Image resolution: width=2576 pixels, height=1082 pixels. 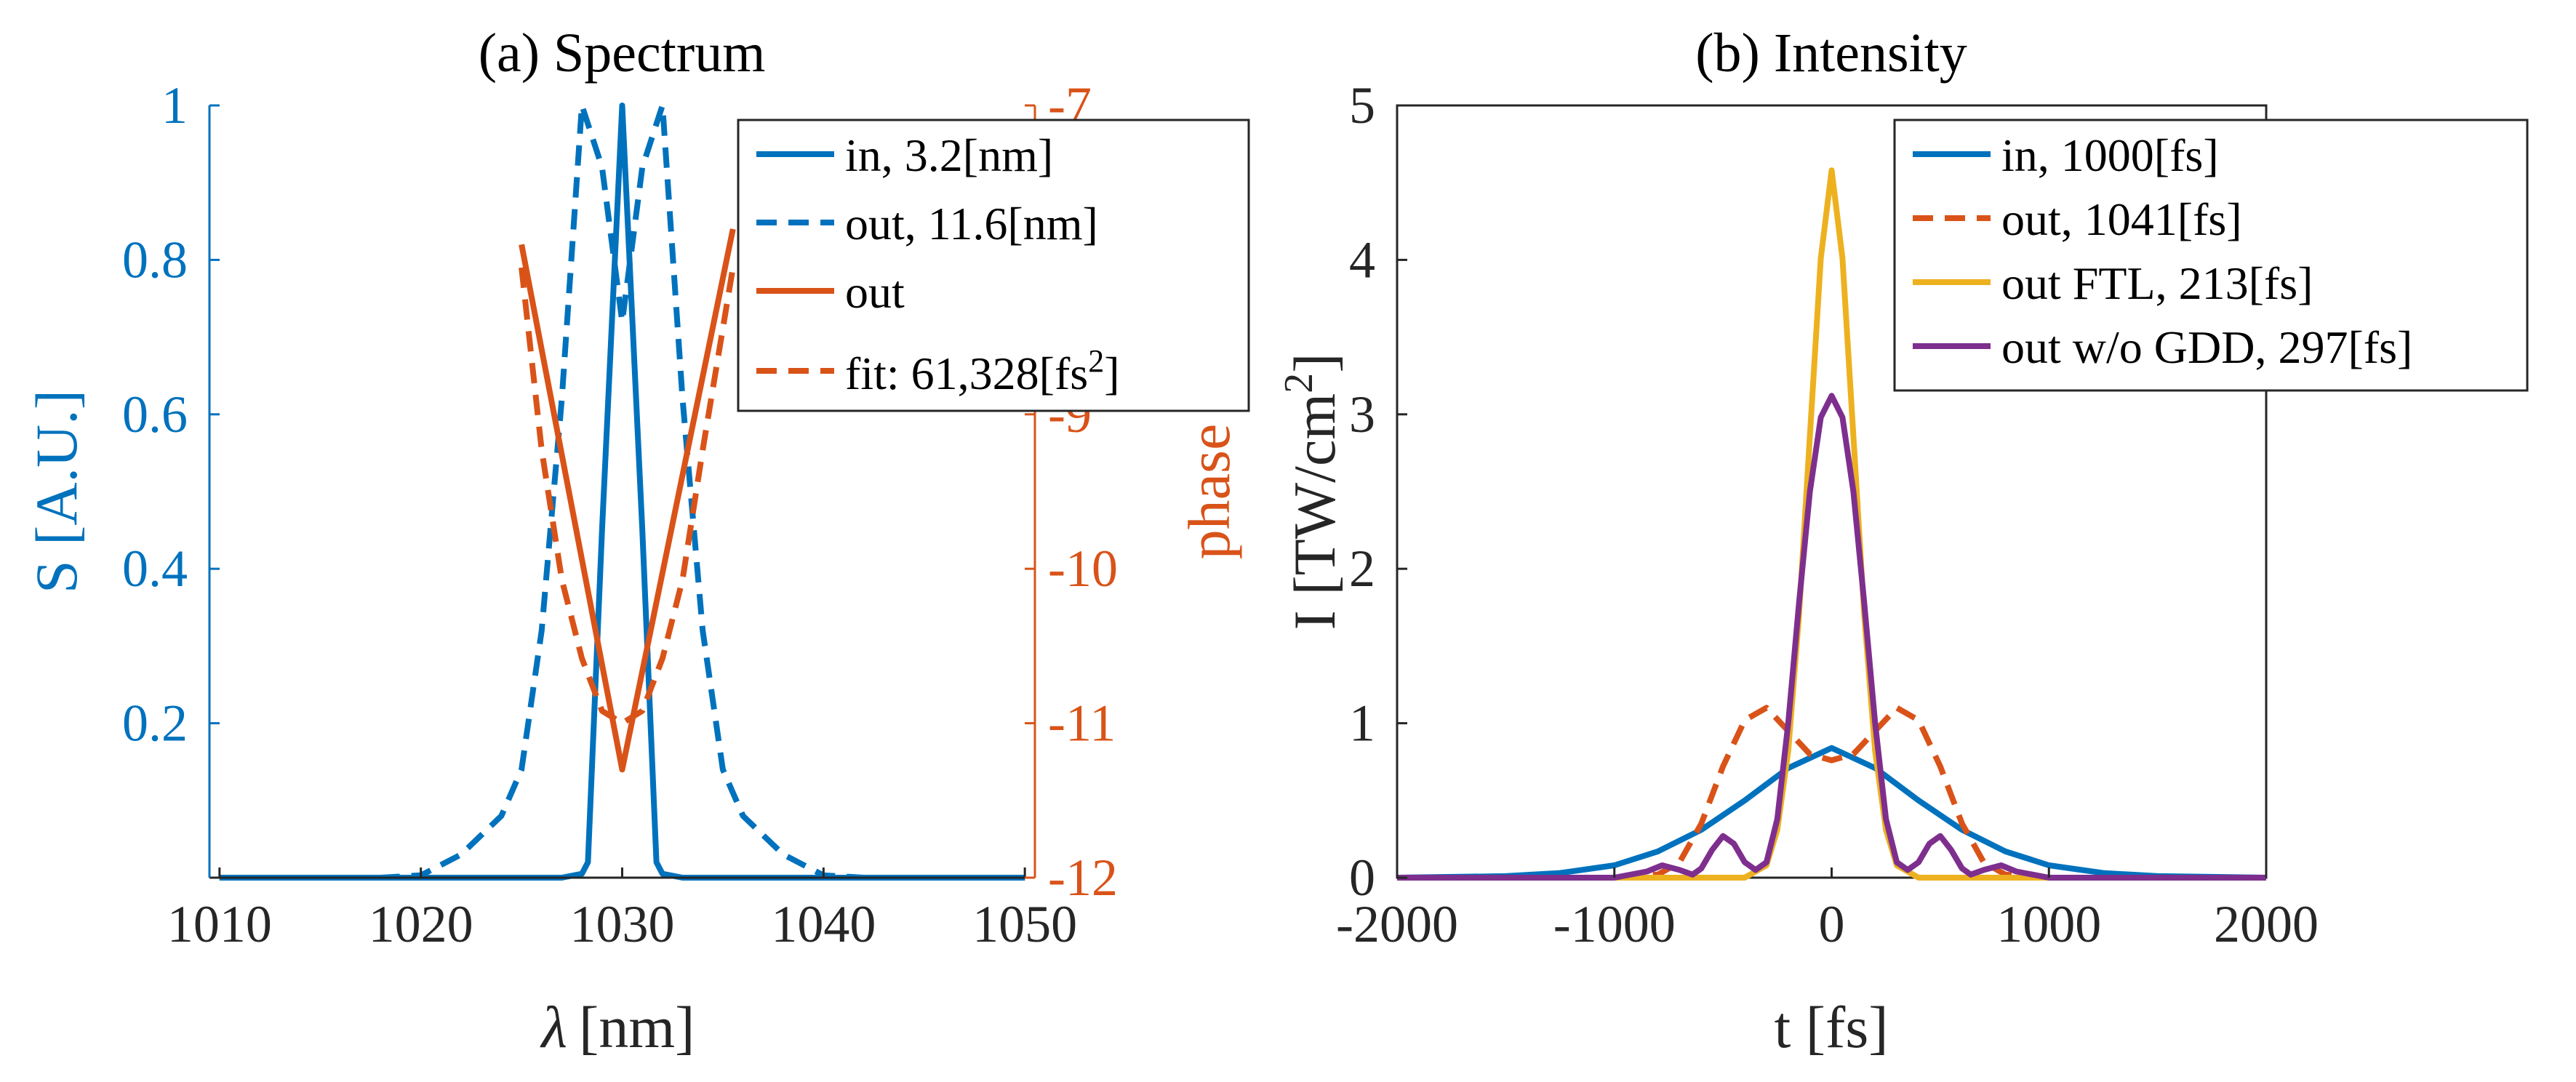 I want to click on panel-b-y-axis-label-tail: ], so click(x=1314, y=363).